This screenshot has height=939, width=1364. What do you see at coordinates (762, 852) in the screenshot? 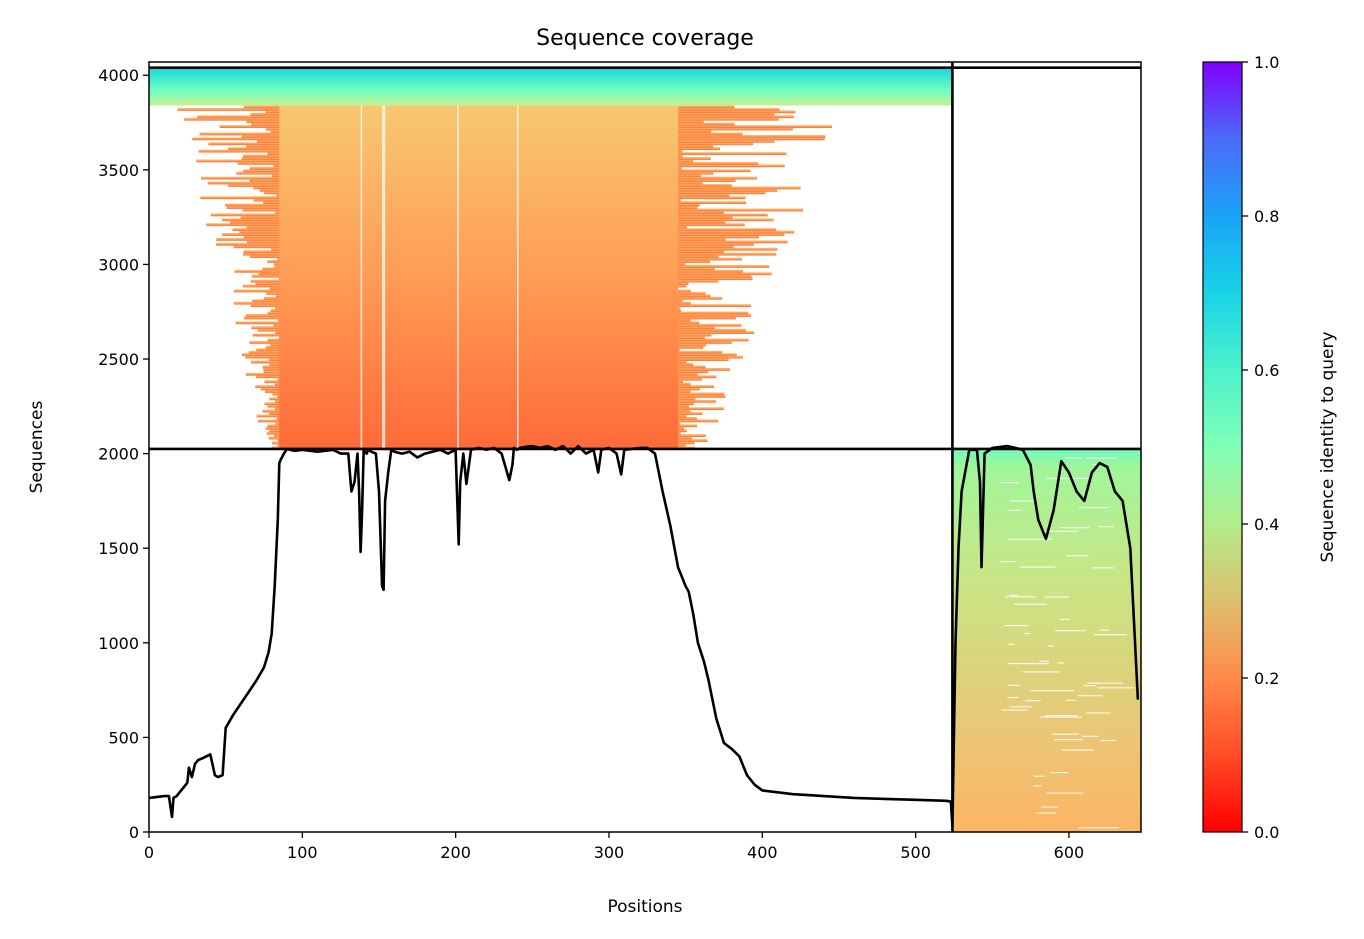
I see `x-tick-label: 400` at bounding box center [762, 852].